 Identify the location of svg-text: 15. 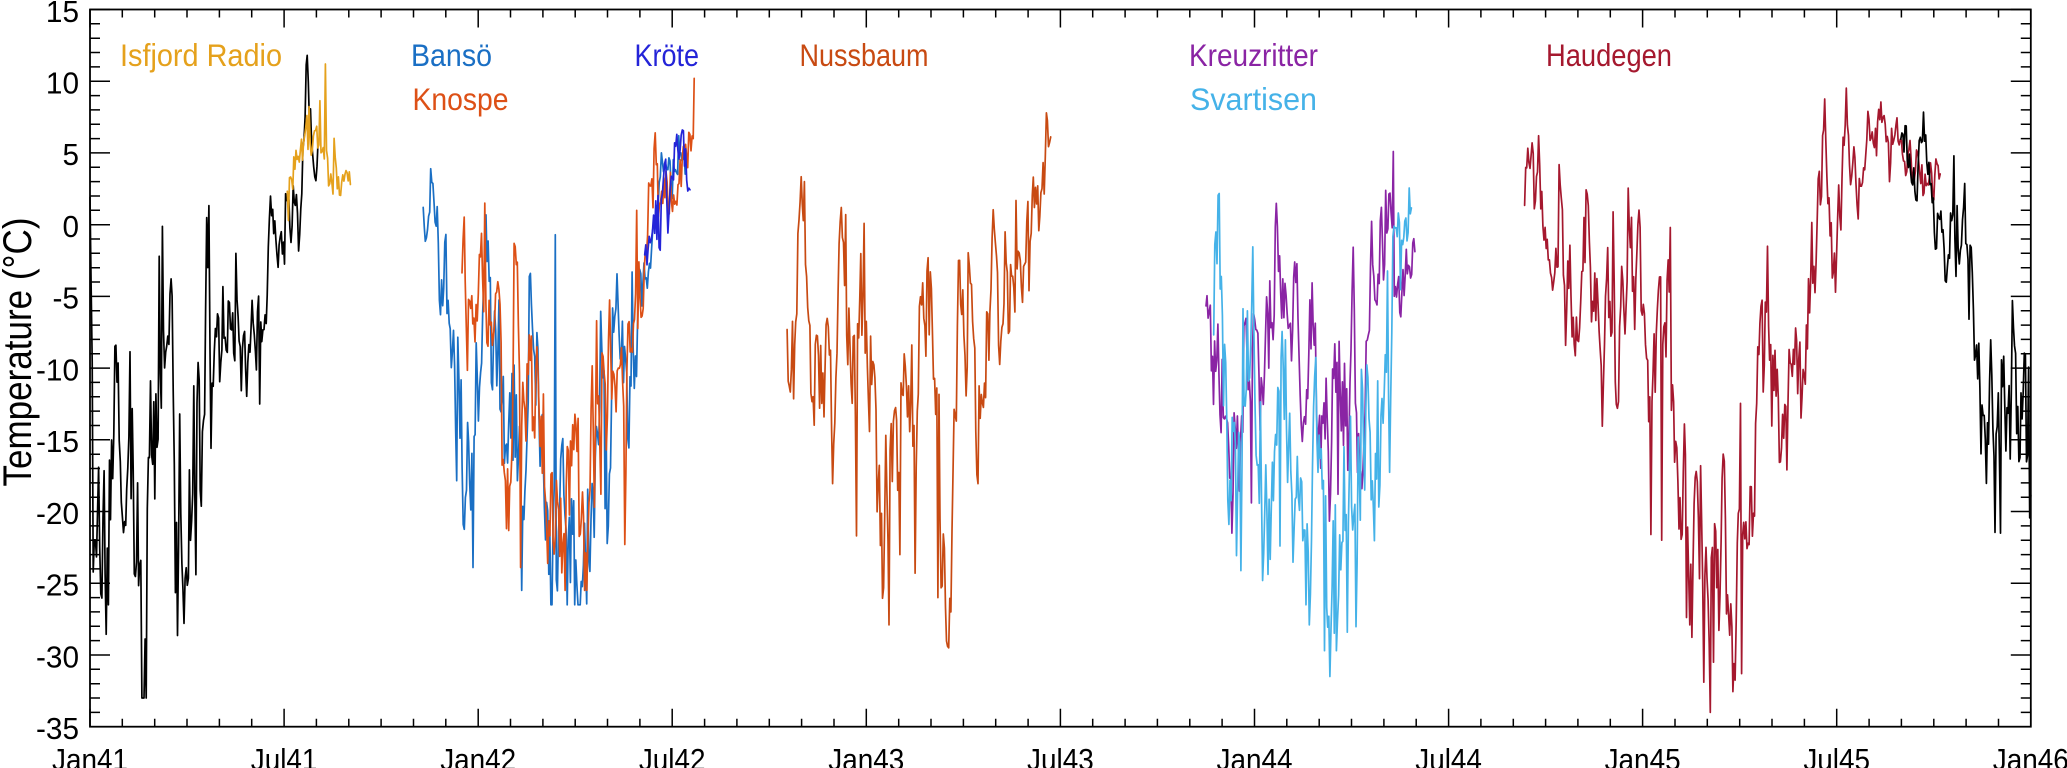
(62, 14).